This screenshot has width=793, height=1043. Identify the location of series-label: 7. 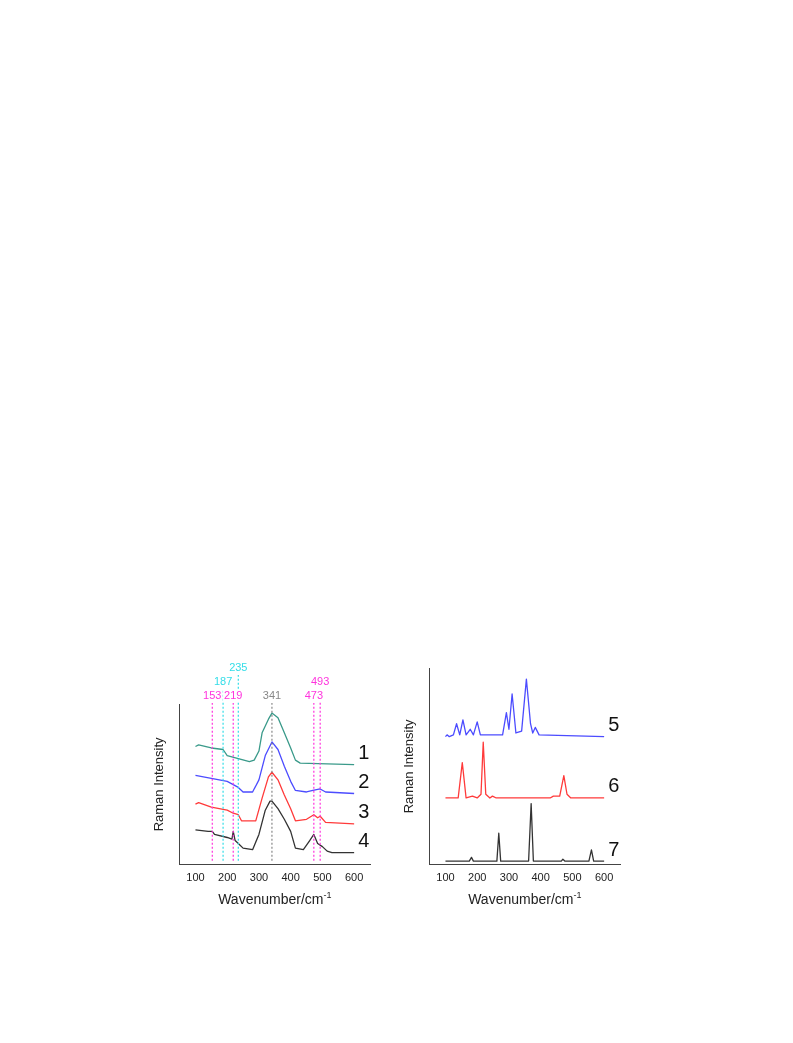
(614, 848).